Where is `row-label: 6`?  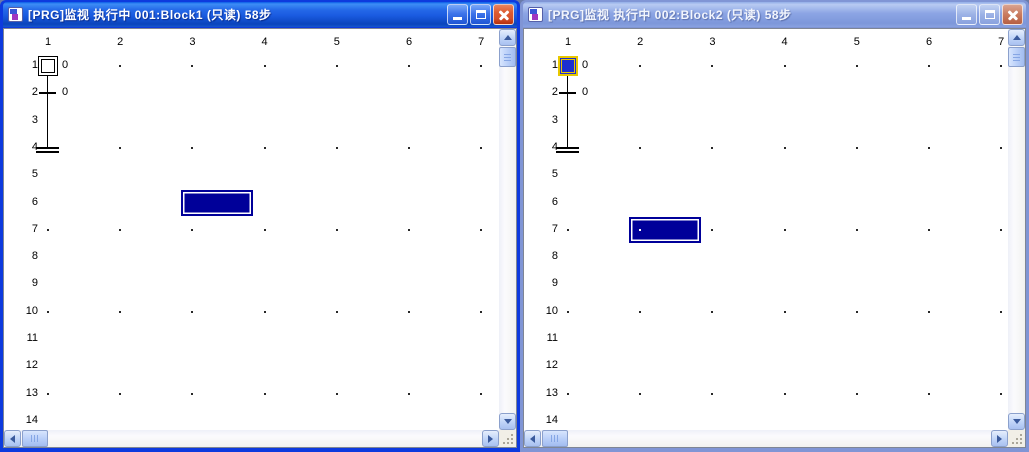
row-label: 6 is located at coordinates (554, 201).